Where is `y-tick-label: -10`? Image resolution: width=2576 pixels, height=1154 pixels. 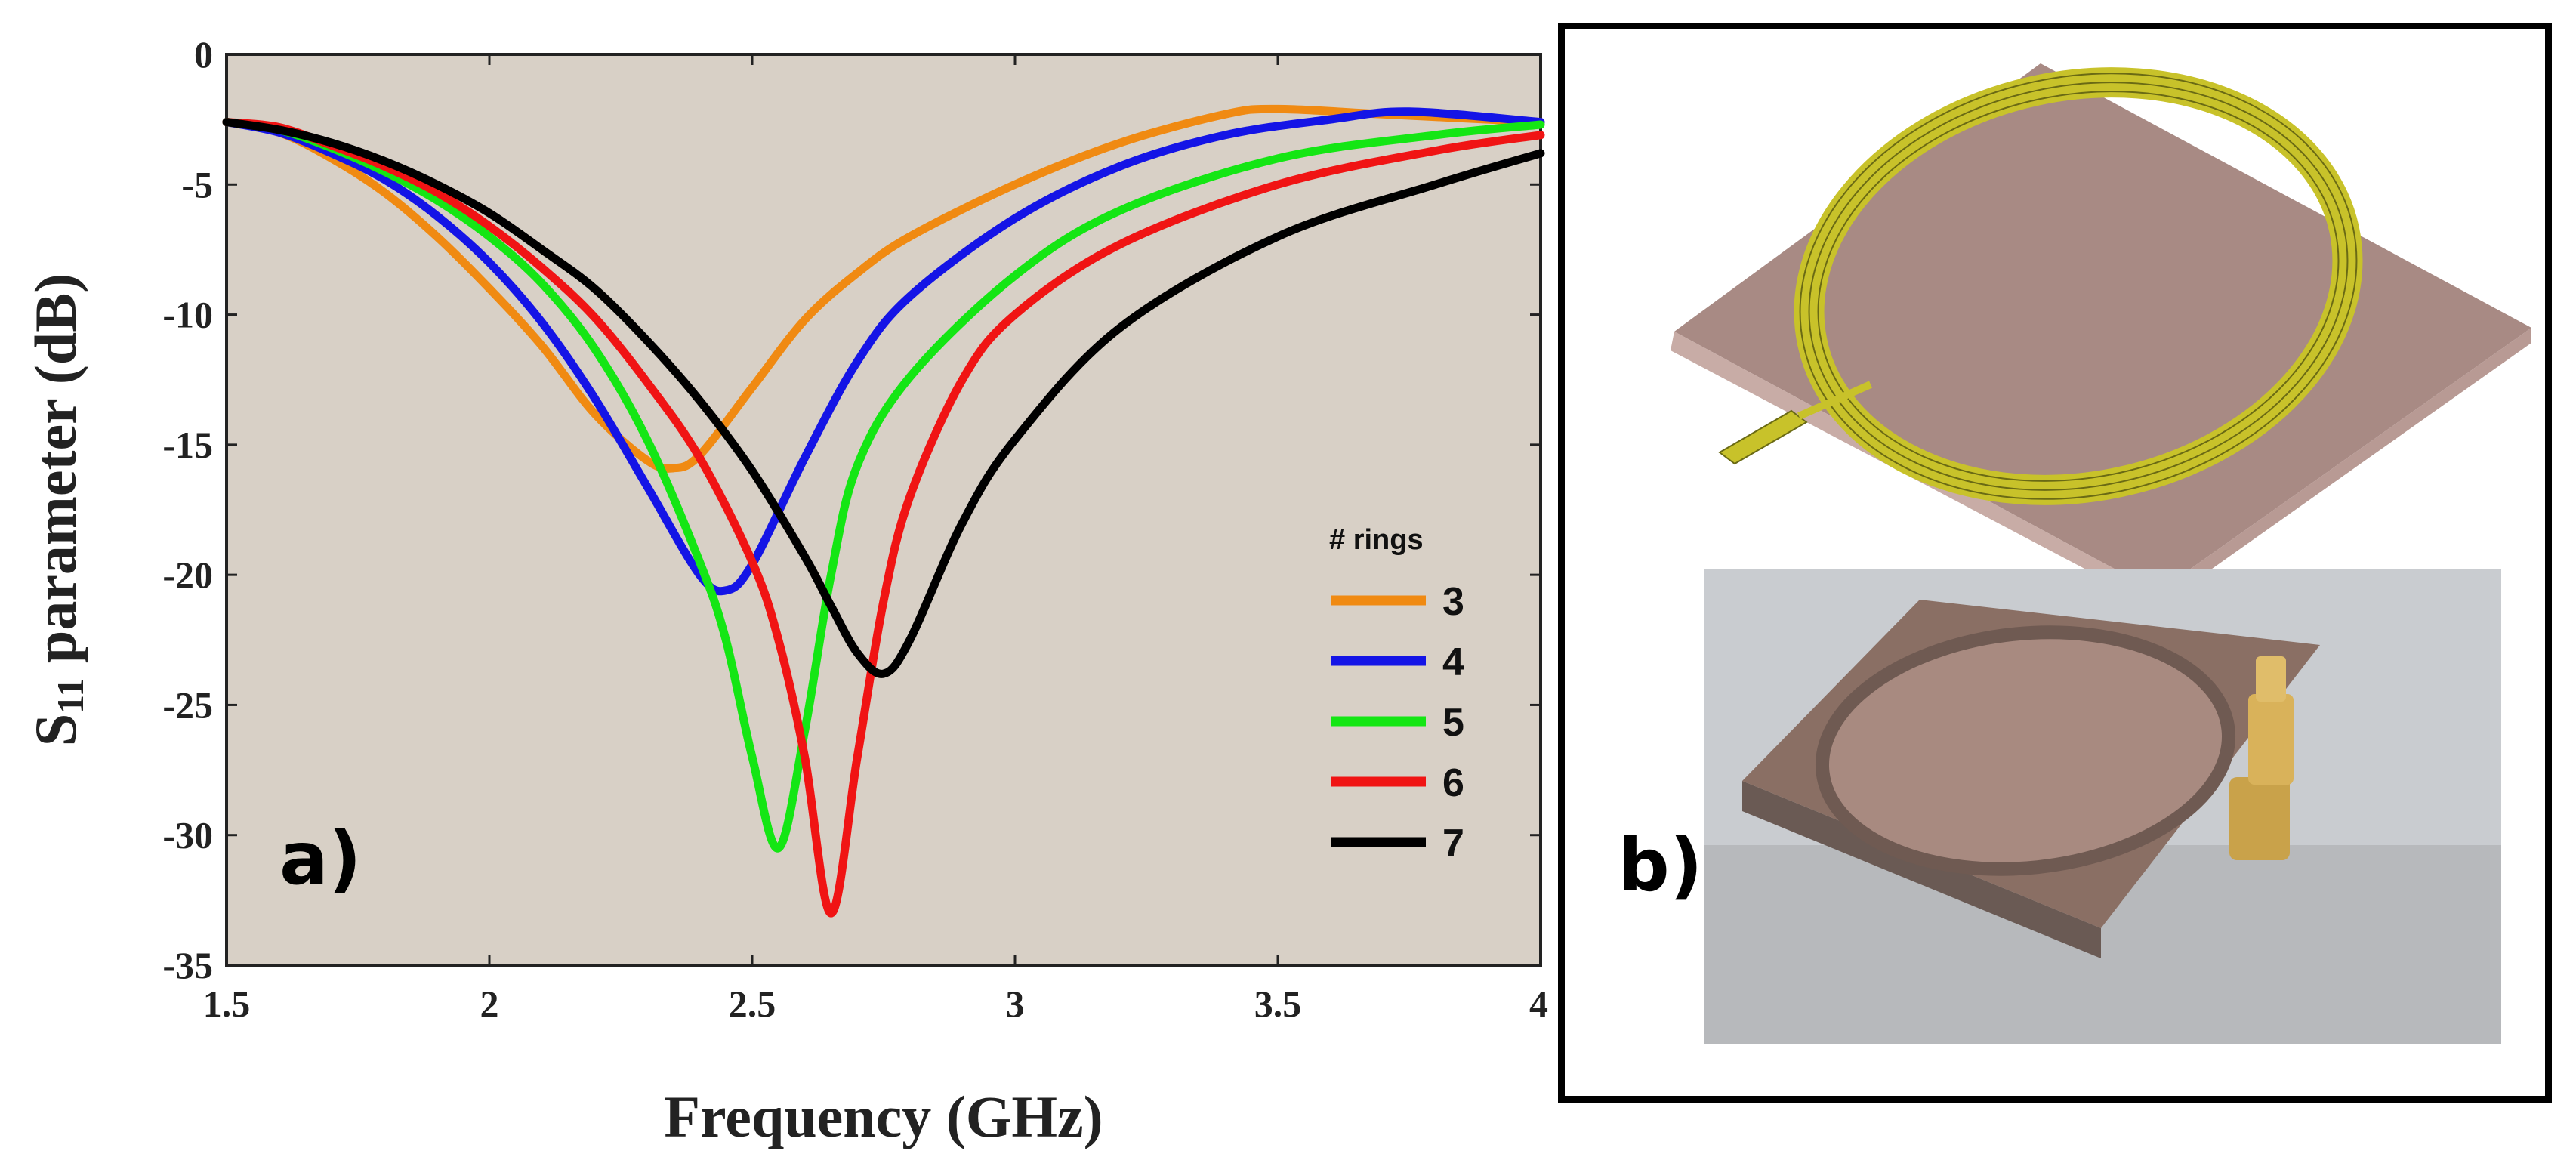 y-tick-label: -10 is located at coordinates (187, 315).